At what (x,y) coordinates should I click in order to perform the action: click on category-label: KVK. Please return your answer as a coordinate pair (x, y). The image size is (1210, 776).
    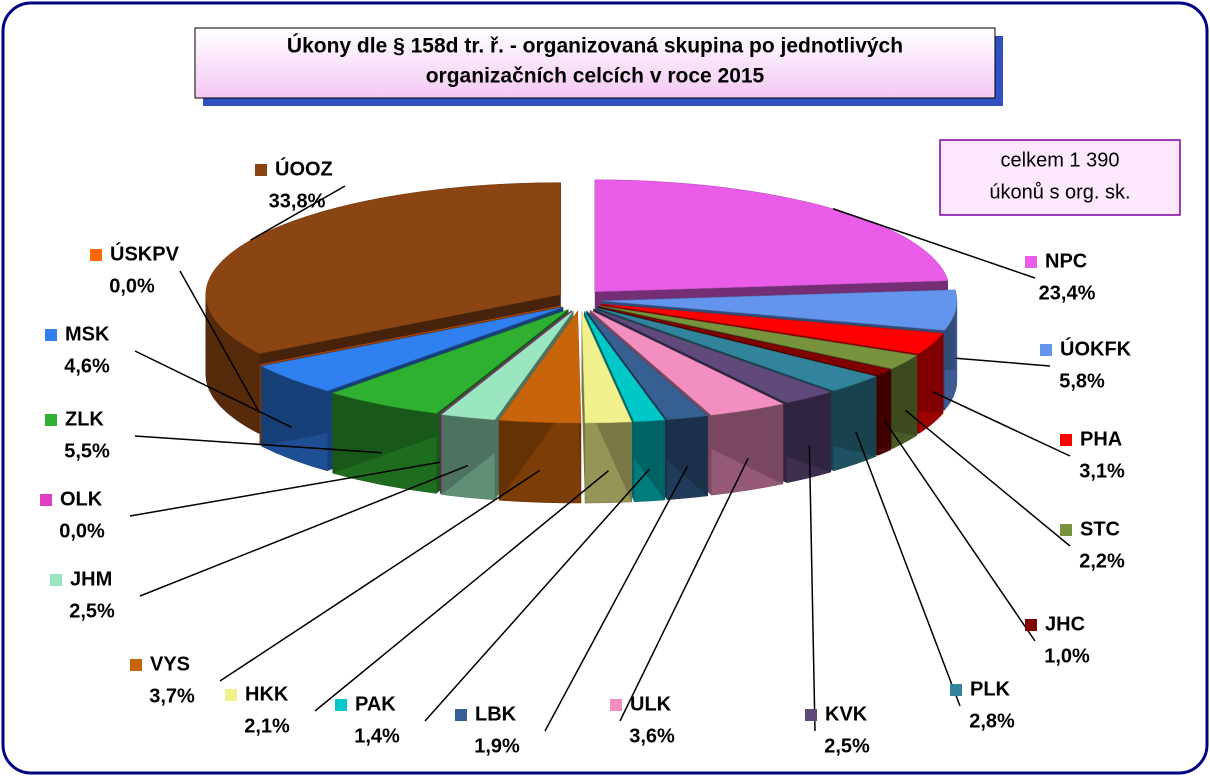
    Looking at the image, I should click on (846, 714).